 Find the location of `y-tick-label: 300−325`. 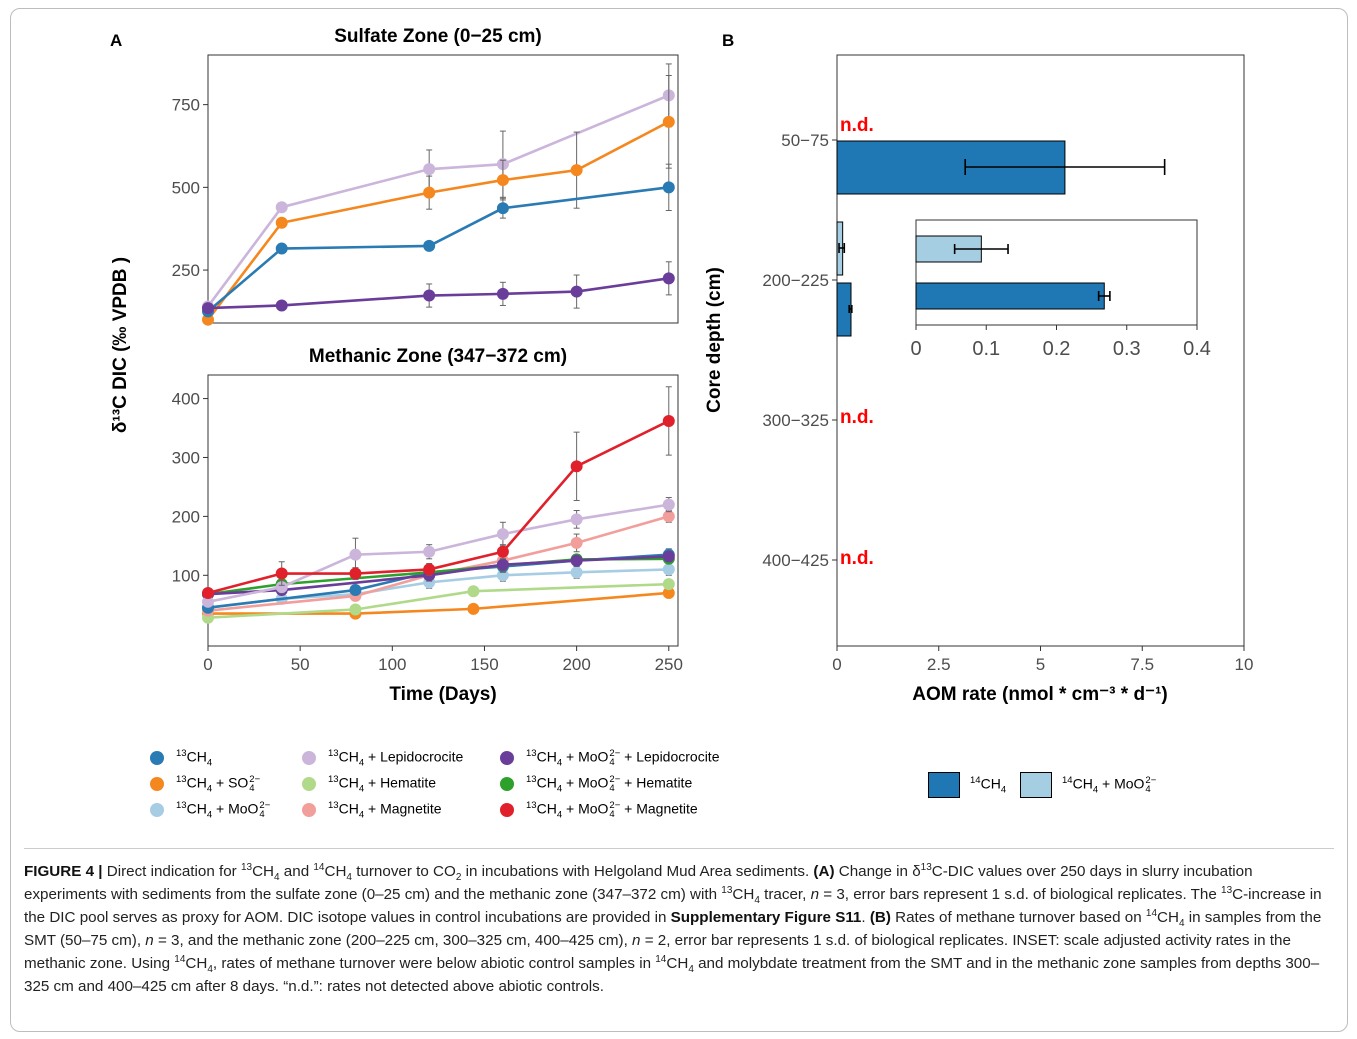

y-tick-label: 300−325 is located at coordinates (795, 420).